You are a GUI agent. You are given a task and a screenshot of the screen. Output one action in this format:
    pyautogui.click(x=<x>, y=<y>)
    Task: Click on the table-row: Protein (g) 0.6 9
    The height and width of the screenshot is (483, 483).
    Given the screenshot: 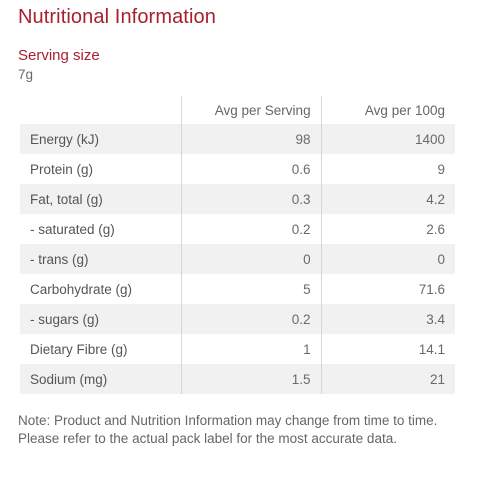 What is the action you would take?
    pyautogui.click(x=237, y=169)
    